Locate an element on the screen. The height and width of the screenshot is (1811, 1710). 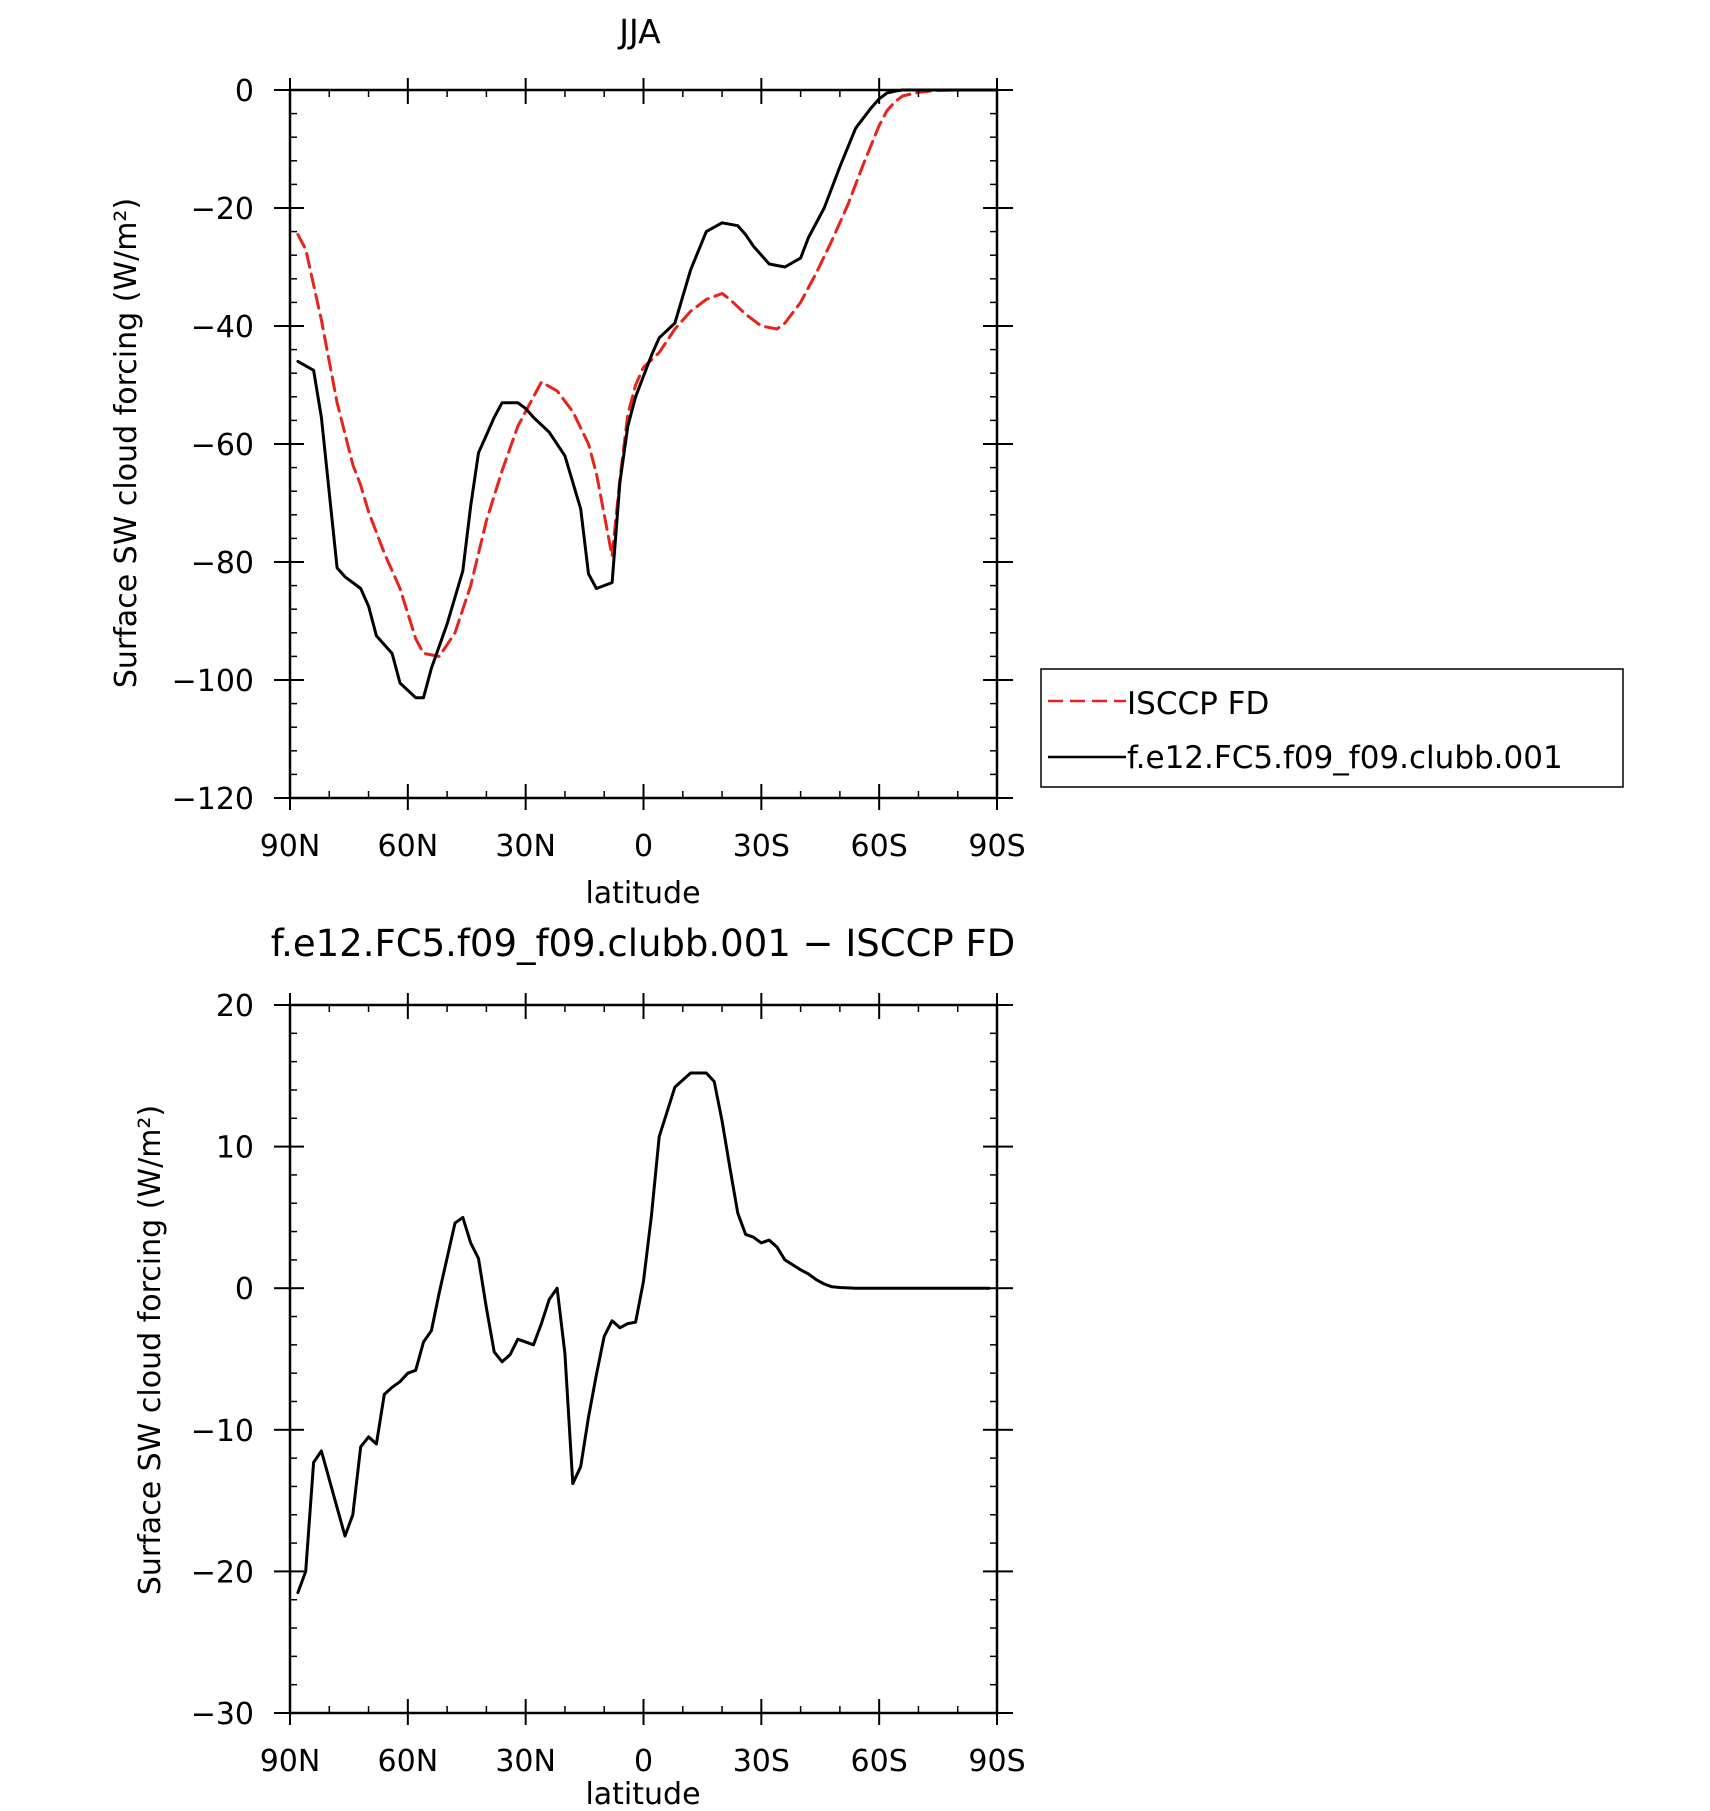
bottom-chart-title: f.e12.FC5.f09_f09.clubb.001 − ISCCP FD is located at coordinates (643, 943).